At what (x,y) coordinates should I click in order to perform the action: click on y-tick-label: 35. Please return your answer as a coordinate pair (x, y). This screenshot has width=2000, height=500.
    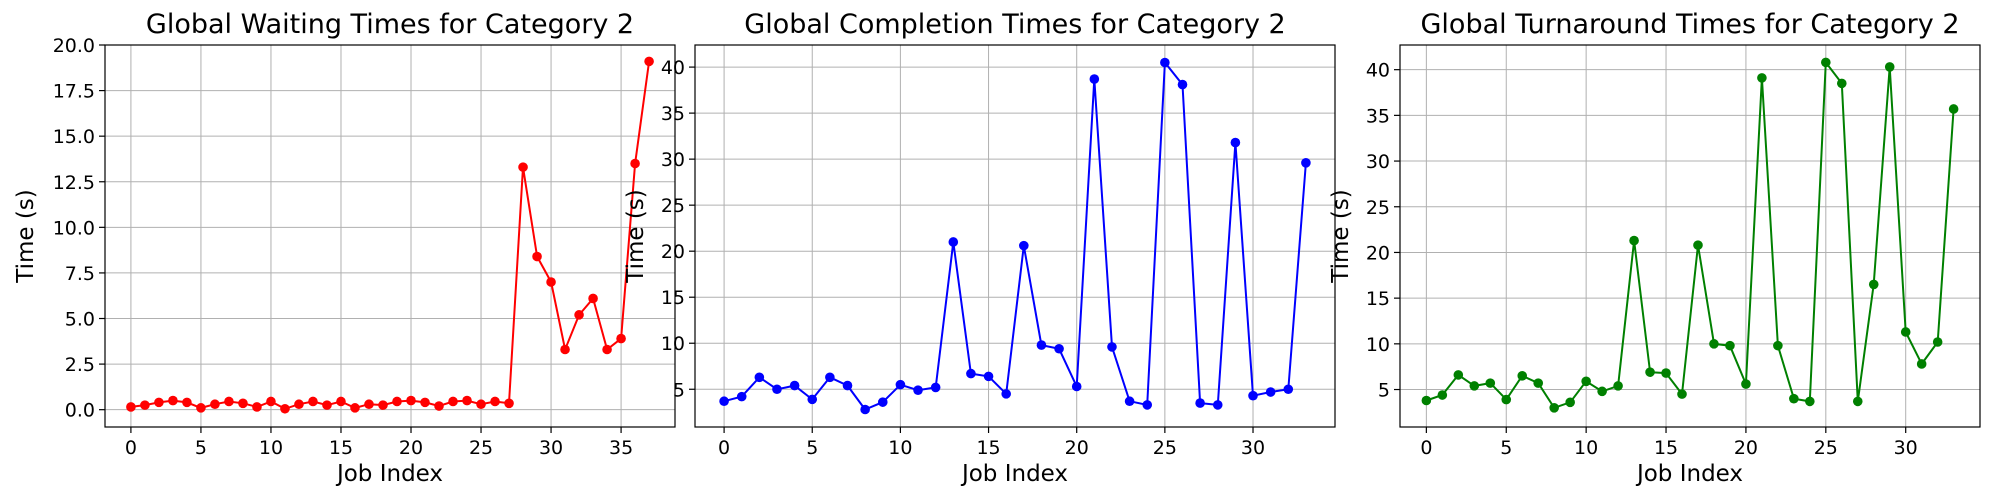
    Looking at the image, I should click on (673, 114).